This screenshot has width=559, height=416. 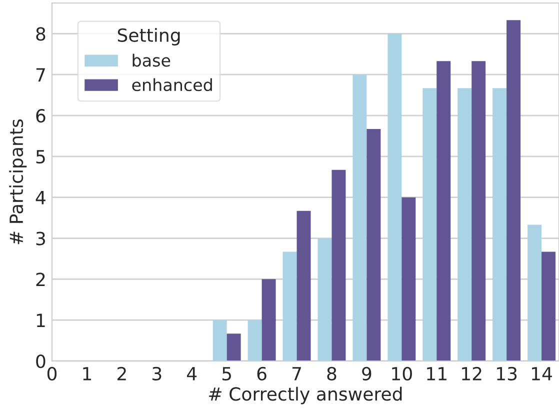 What do you see at coordinates (172, 85) in the screenshot?
I see `legend-label: enhanced` at bounding box center [172, 85].